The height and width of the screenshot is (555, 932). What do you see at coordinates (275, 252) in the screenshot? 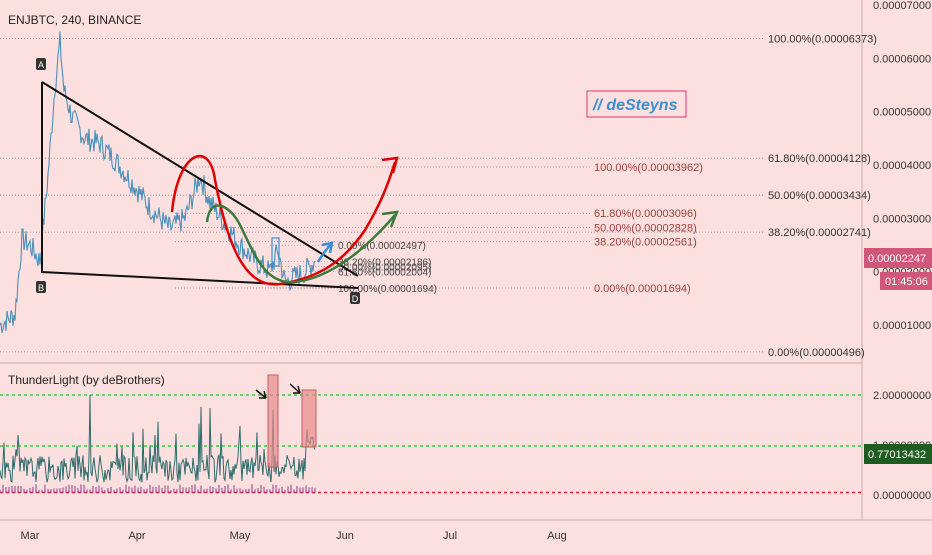
I see `highlight-box` at bounding box center [275, 252].